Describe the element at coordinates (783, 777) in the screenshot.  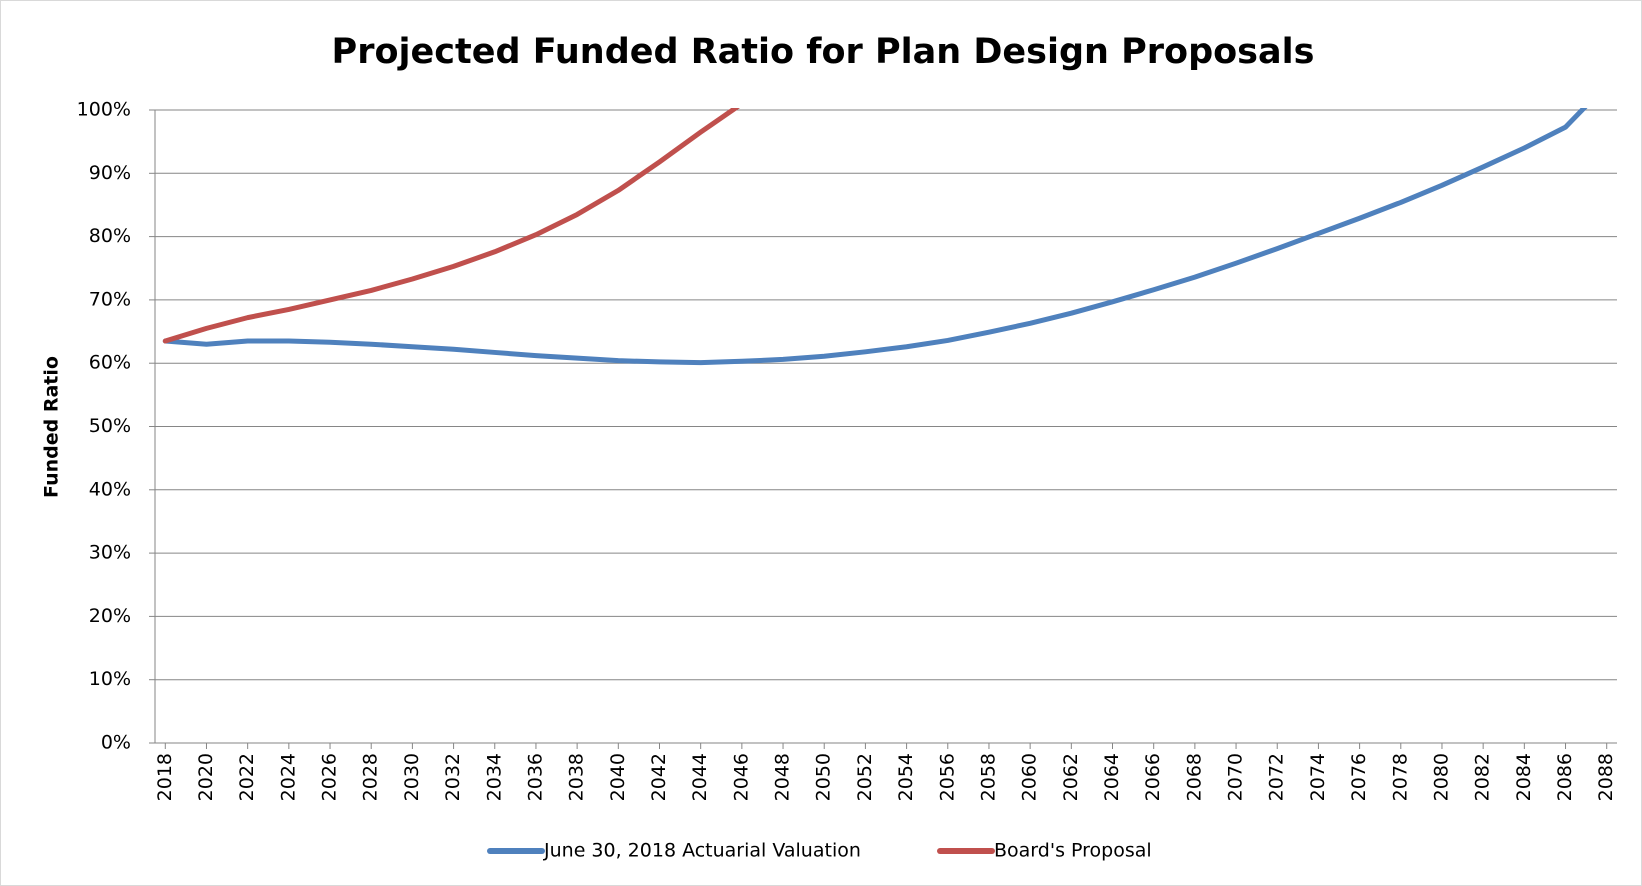
I see `x-tick-label: 2048` at that location.